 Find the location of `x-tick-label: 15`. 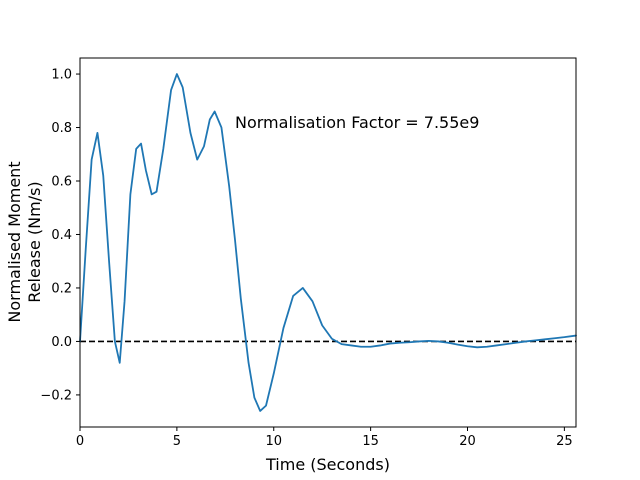

x-tick-label: 15 is located at coordinates (370, 441).